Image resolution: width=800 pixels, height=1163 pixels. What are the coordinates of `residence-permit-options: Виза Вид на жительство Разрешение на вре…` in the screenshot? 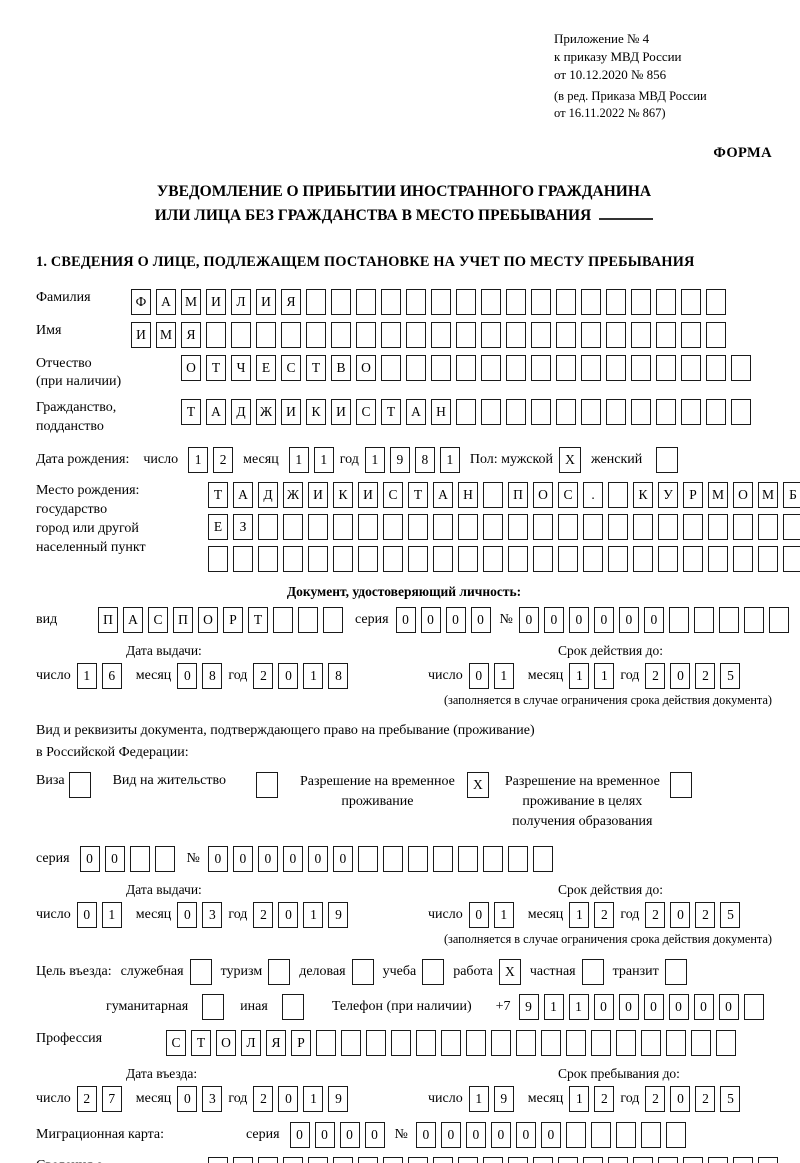 It's located at (404, 802).